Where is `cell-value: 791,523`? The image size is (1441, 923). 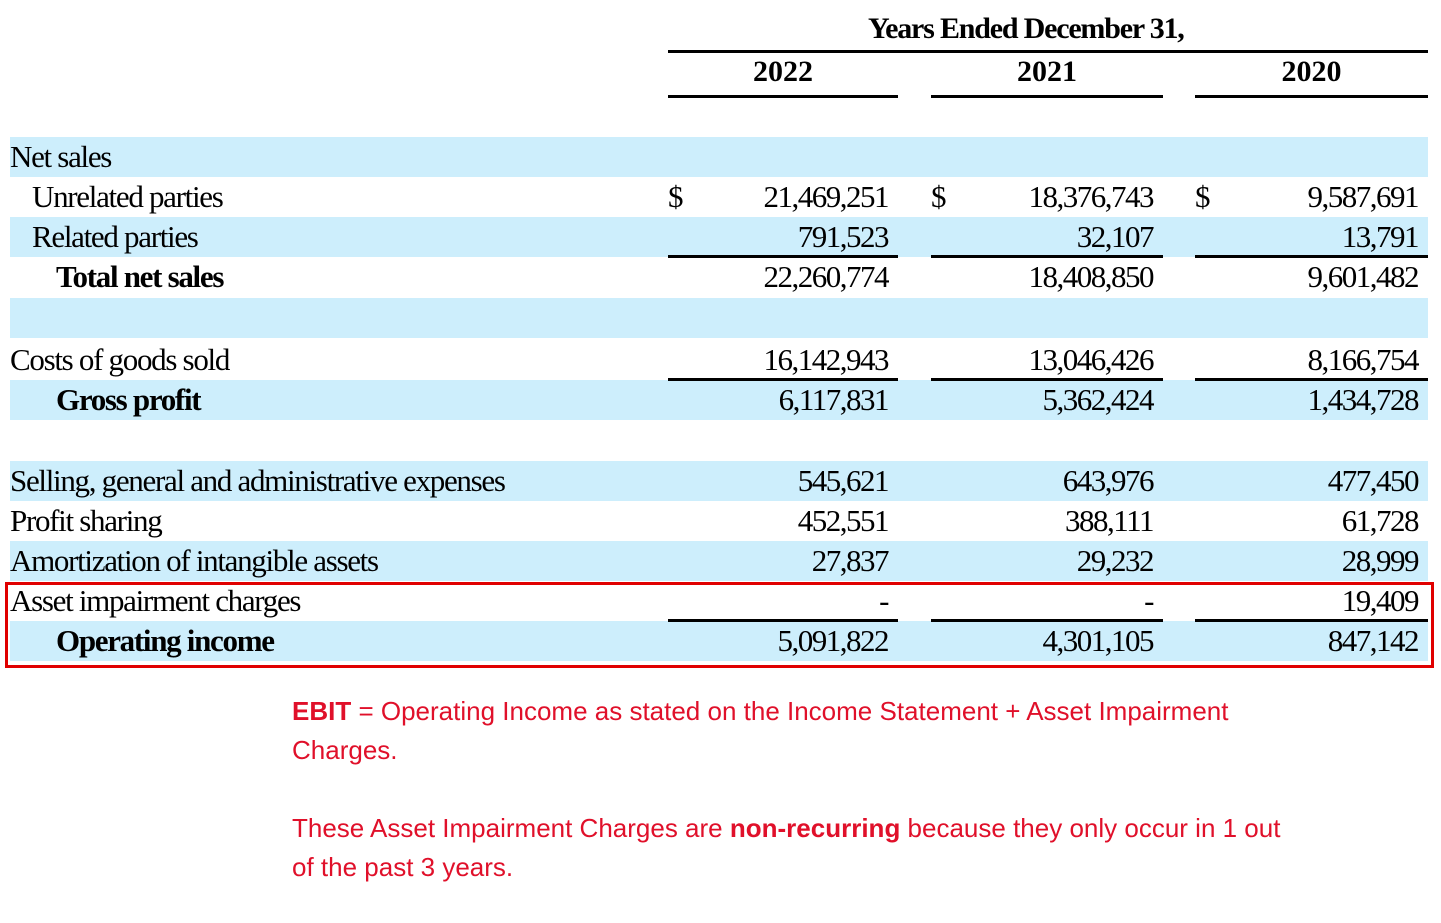
cell-value: 791,523 is located at coordinates (843, 236).